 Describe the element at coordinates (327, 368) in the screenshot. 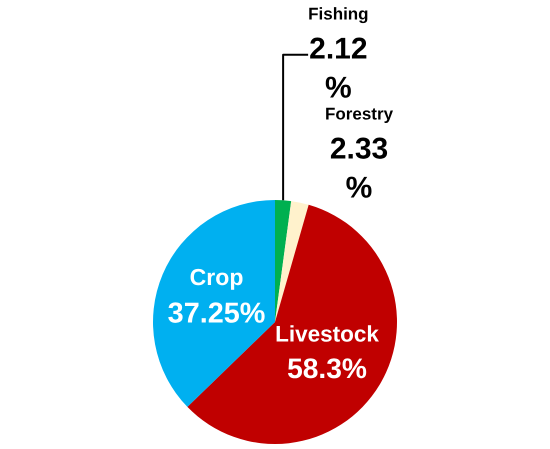

I see `data-label: 58.3%` at that location.